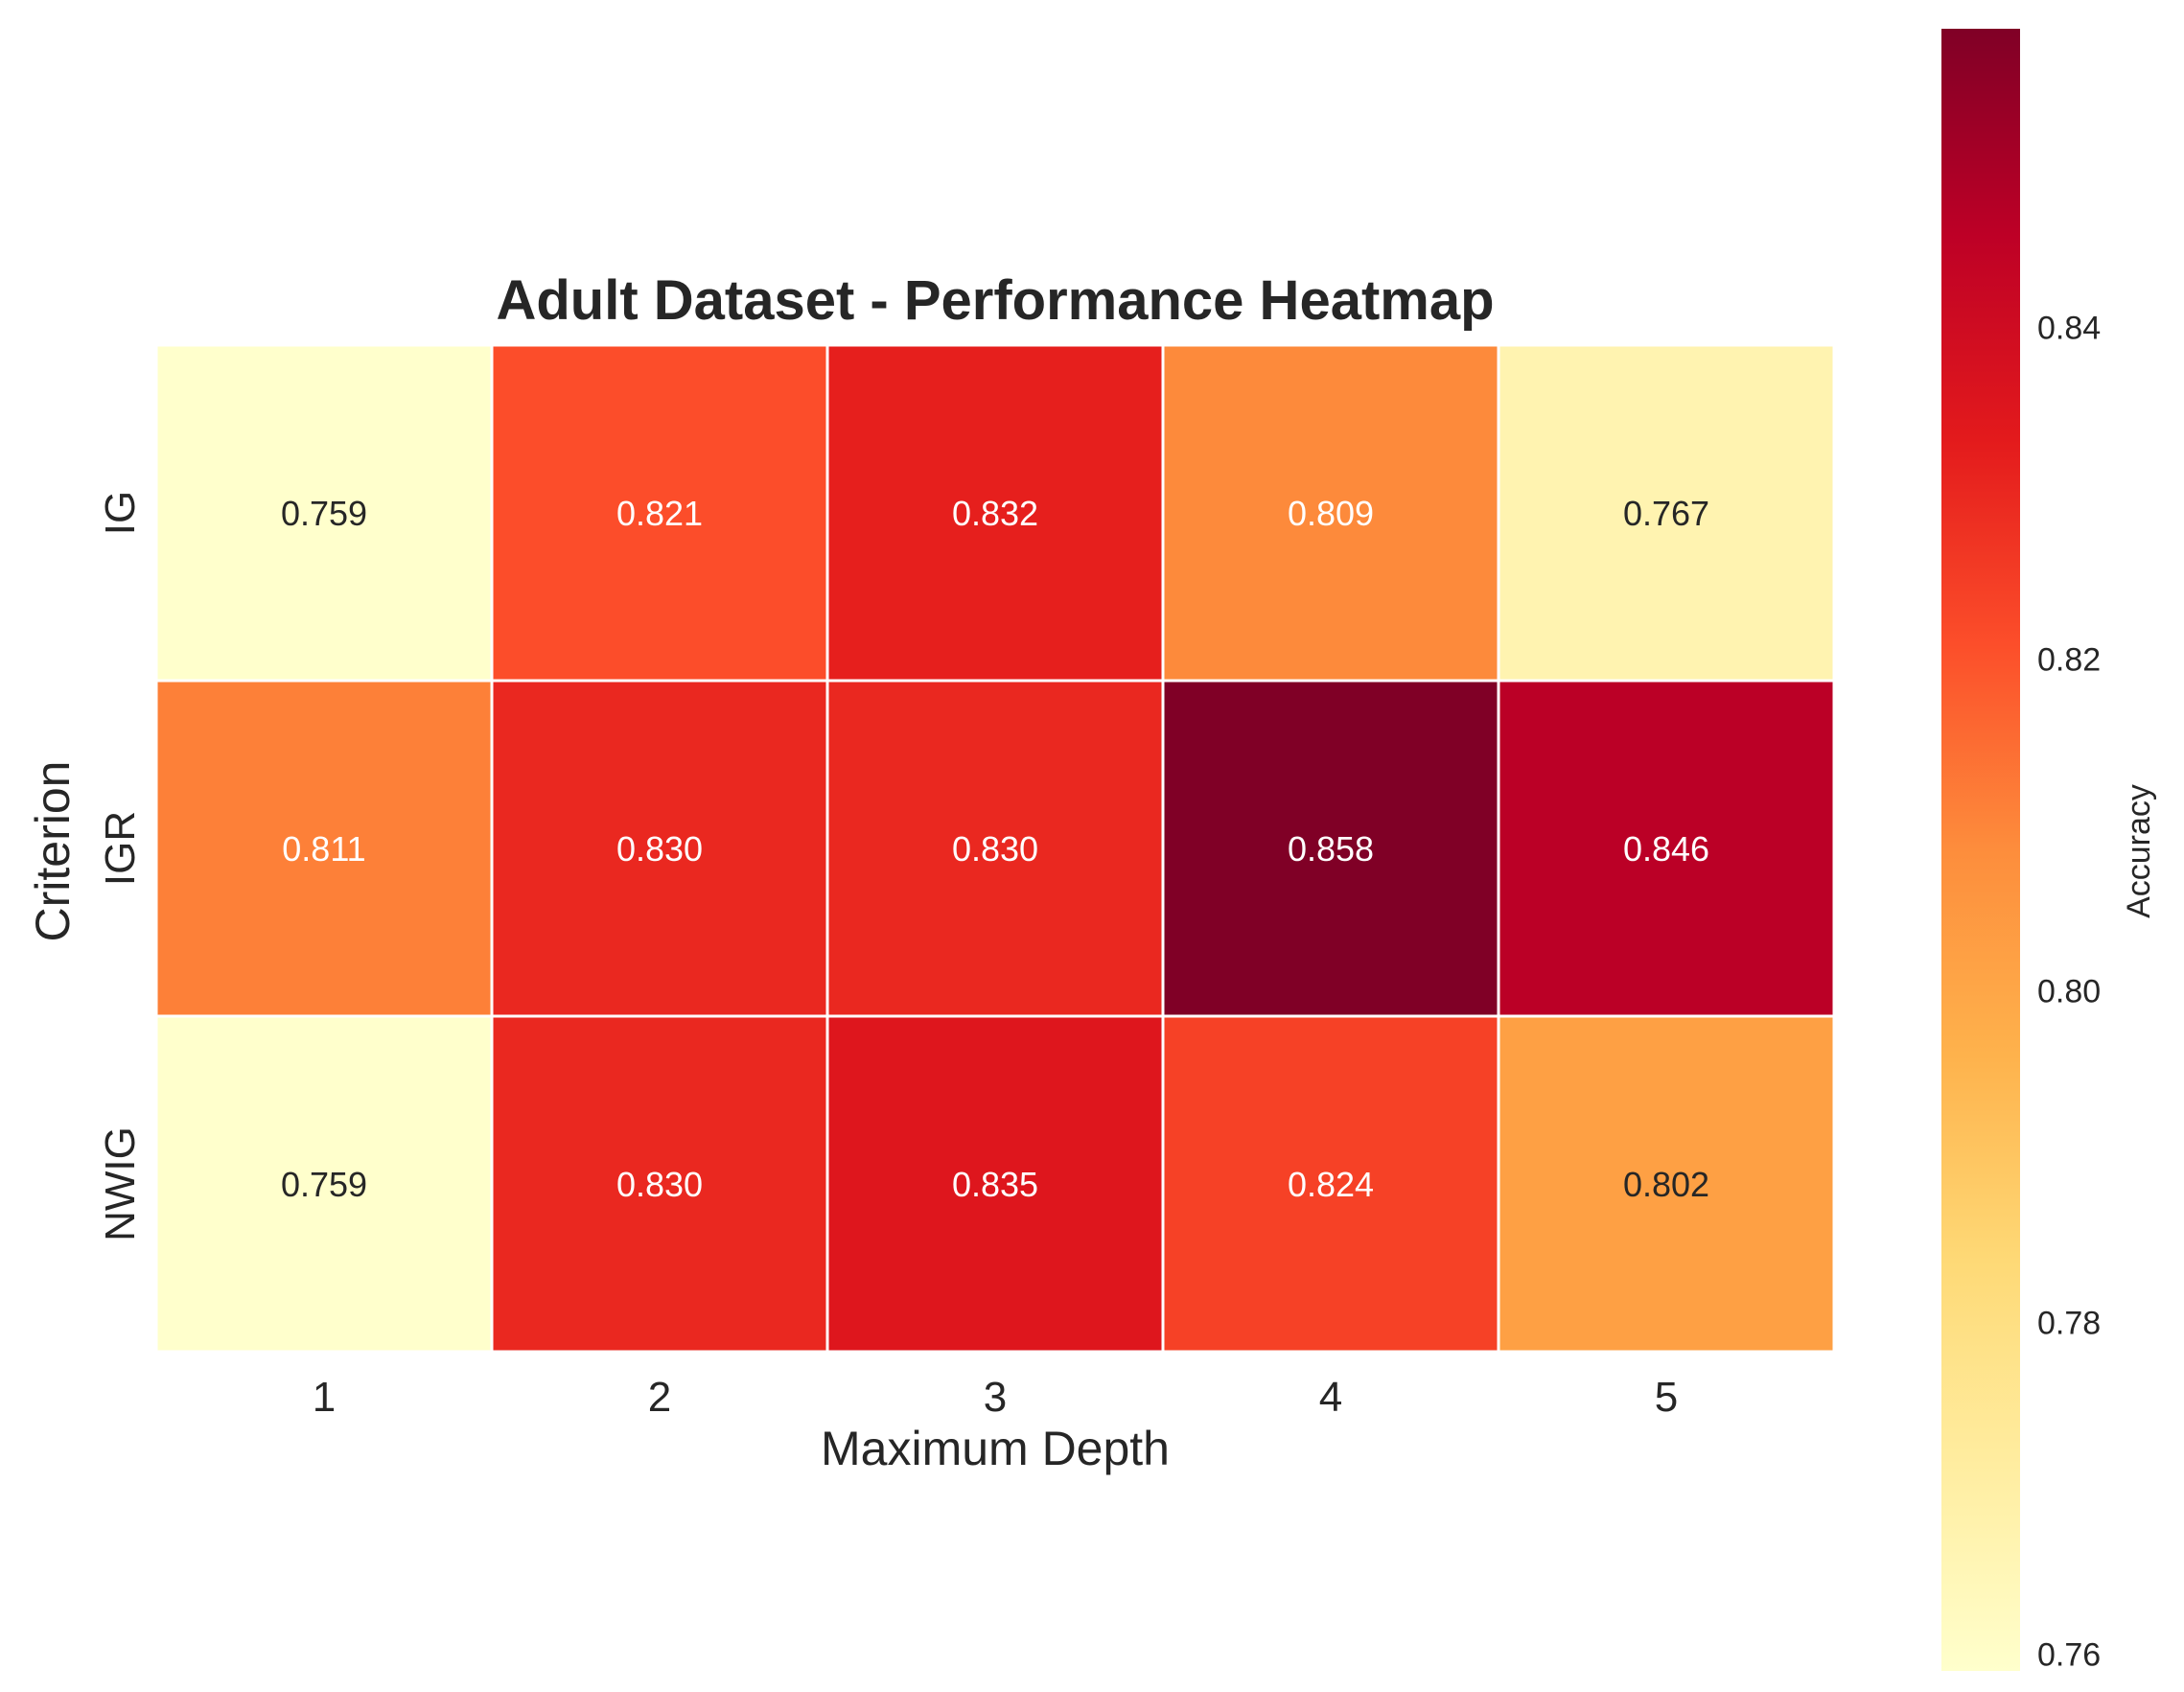  I want to click on y-axis-tick-labels: IG IGR NWIG, so click(120, 866).